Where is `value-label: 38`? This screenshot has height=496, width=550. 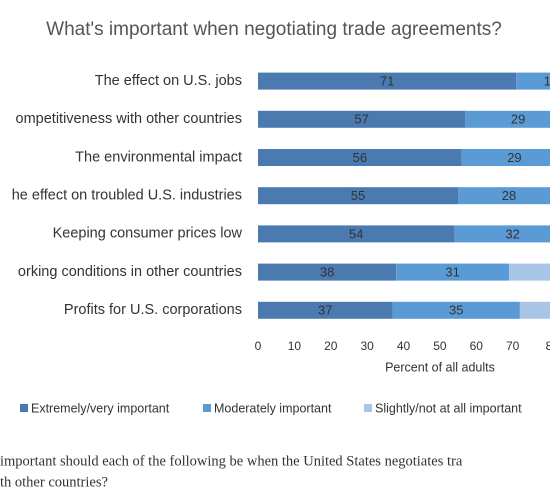
value-label: 38 is located at coordinates (327, 272).